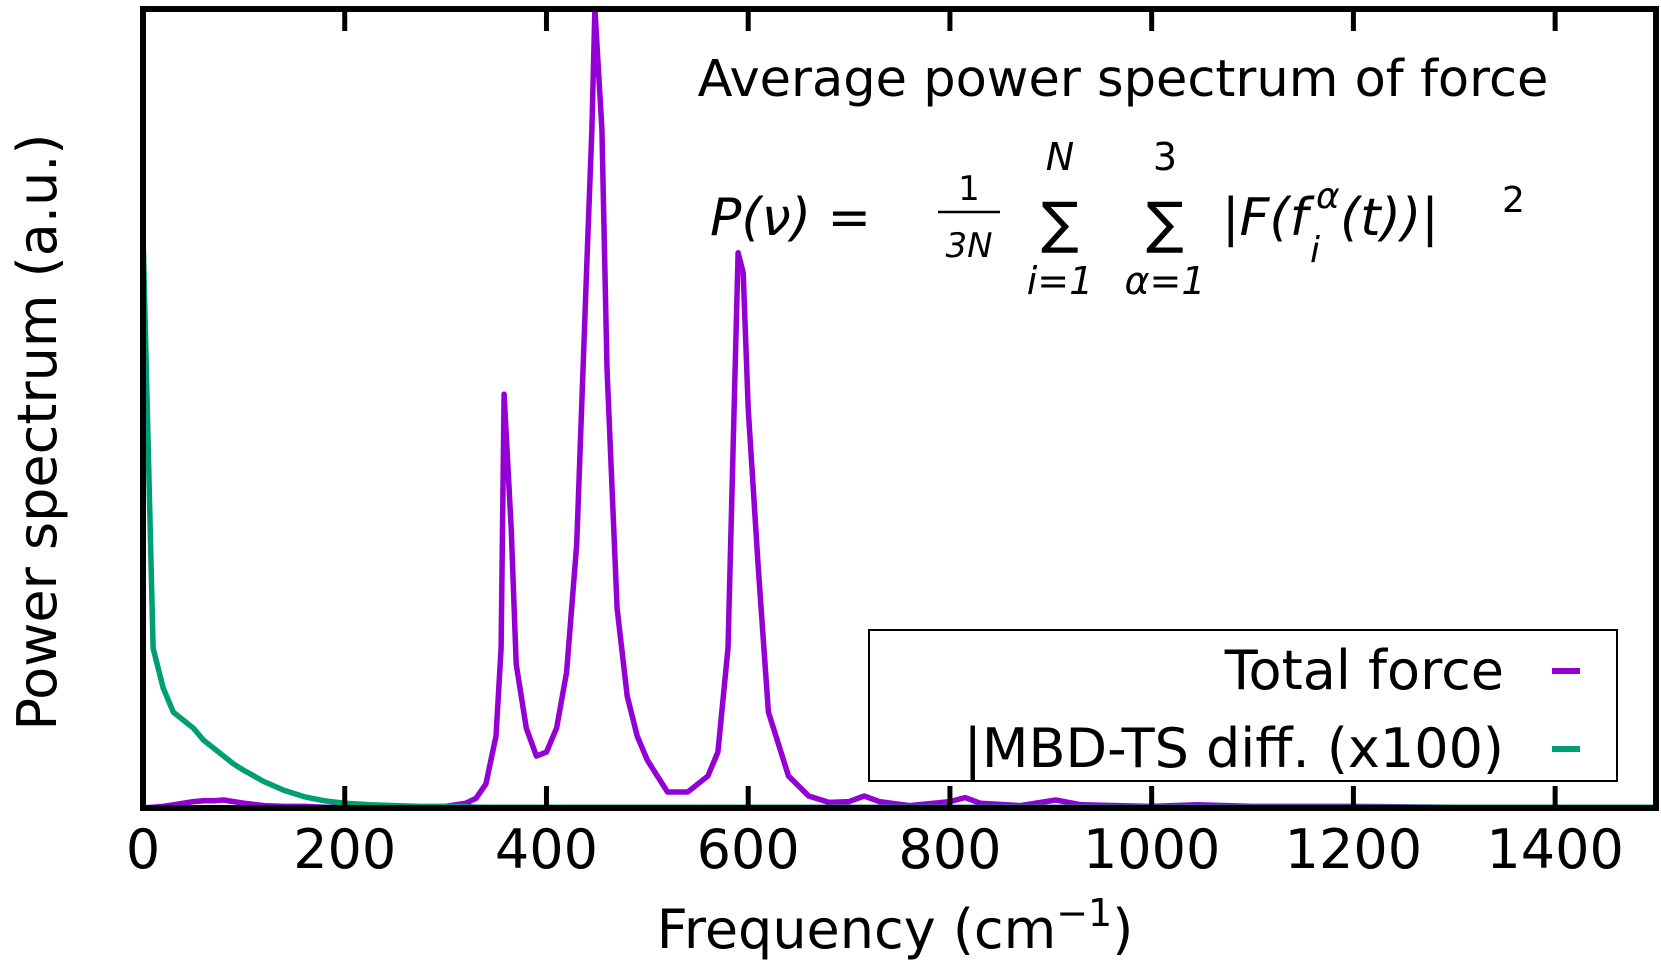  What do you see at coordinates (1243, 705) in the screenshot?
I see `legend-box` at bounding box center [1243, 705].